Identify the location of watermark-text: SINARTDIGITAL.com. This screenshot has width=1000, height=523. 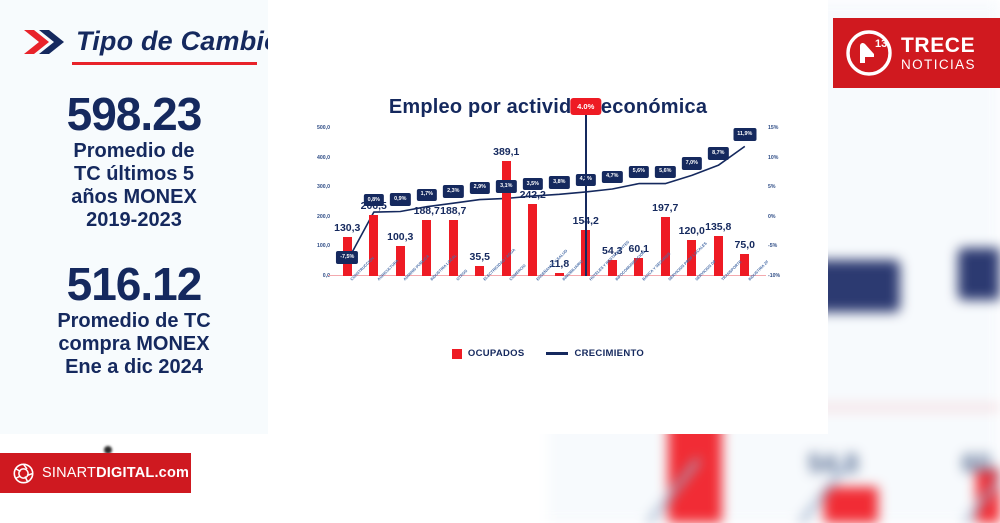
(115, 473).